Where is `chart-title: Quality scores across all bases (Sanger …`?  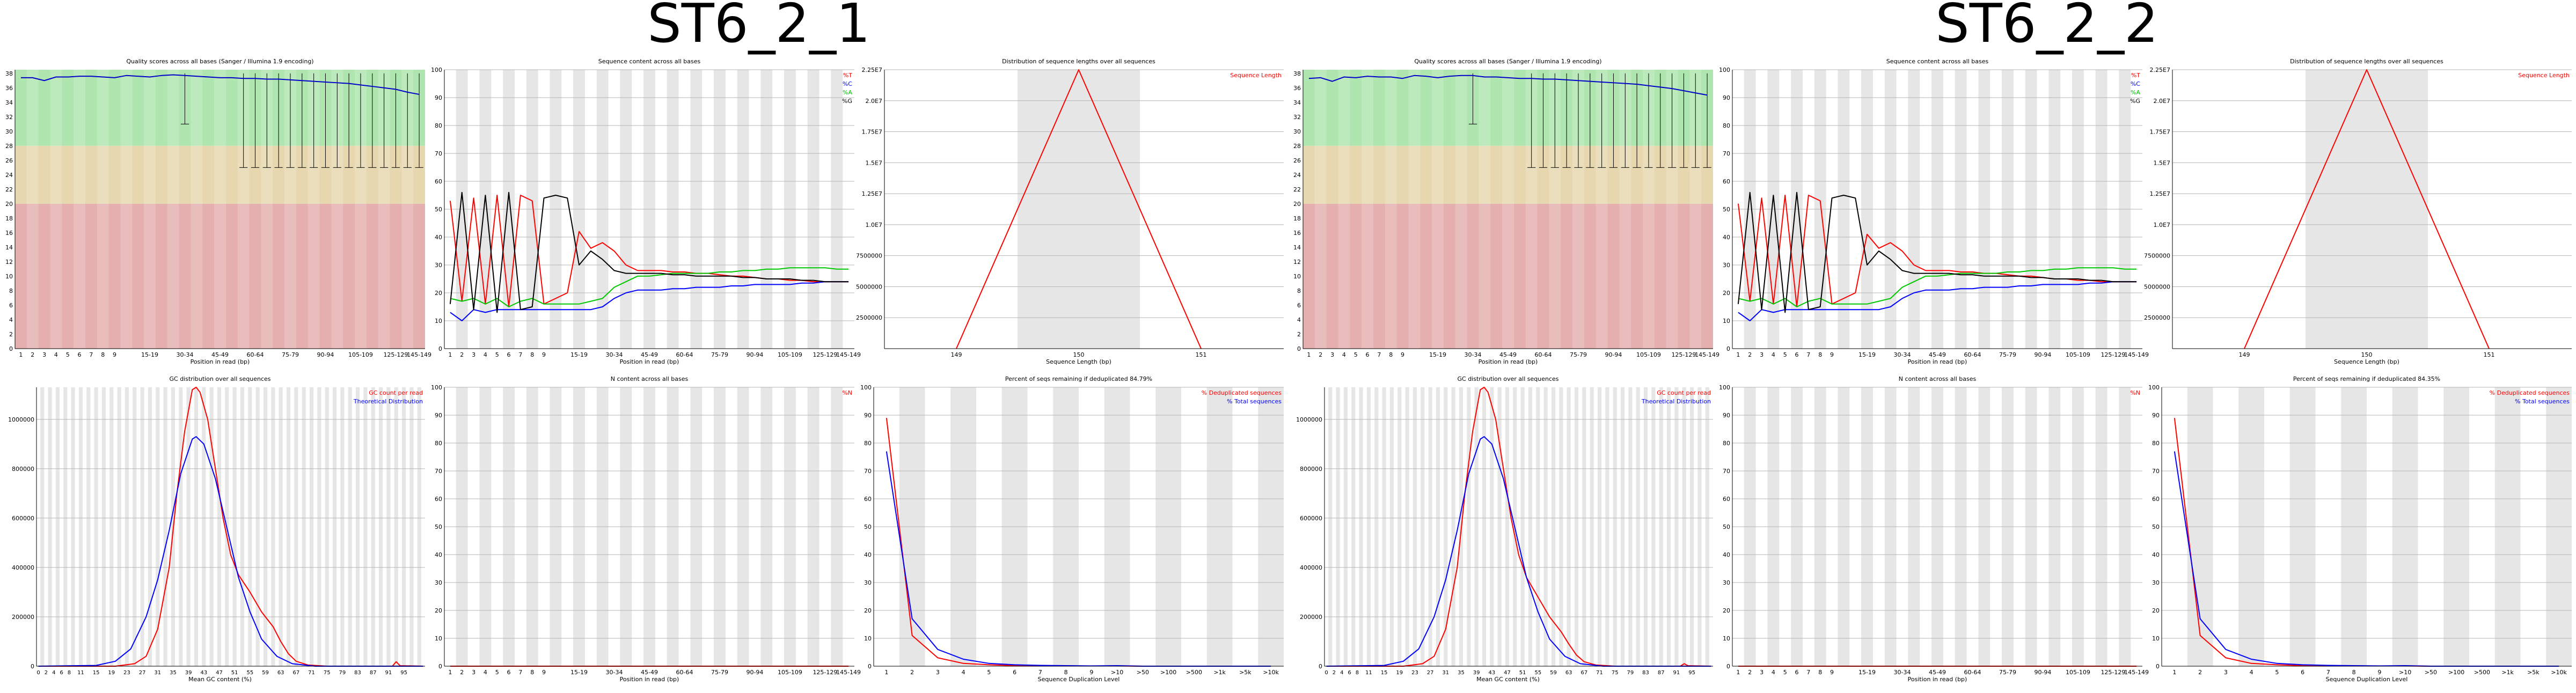 chart-title: Quality scores across all bases (Sanger … is located at coordinates (219, 61).